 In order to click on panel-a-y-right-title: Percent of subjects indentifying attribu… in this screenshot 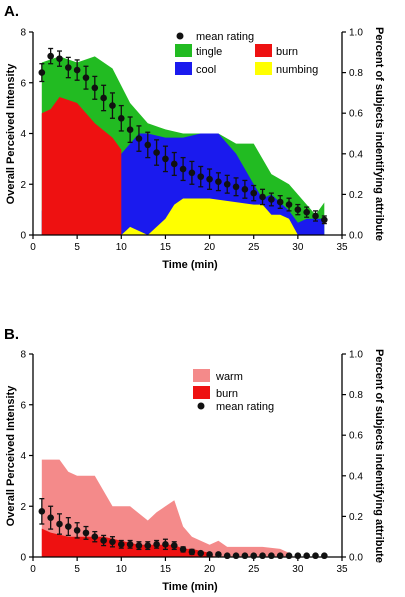, I will do `click(379, 134)`.